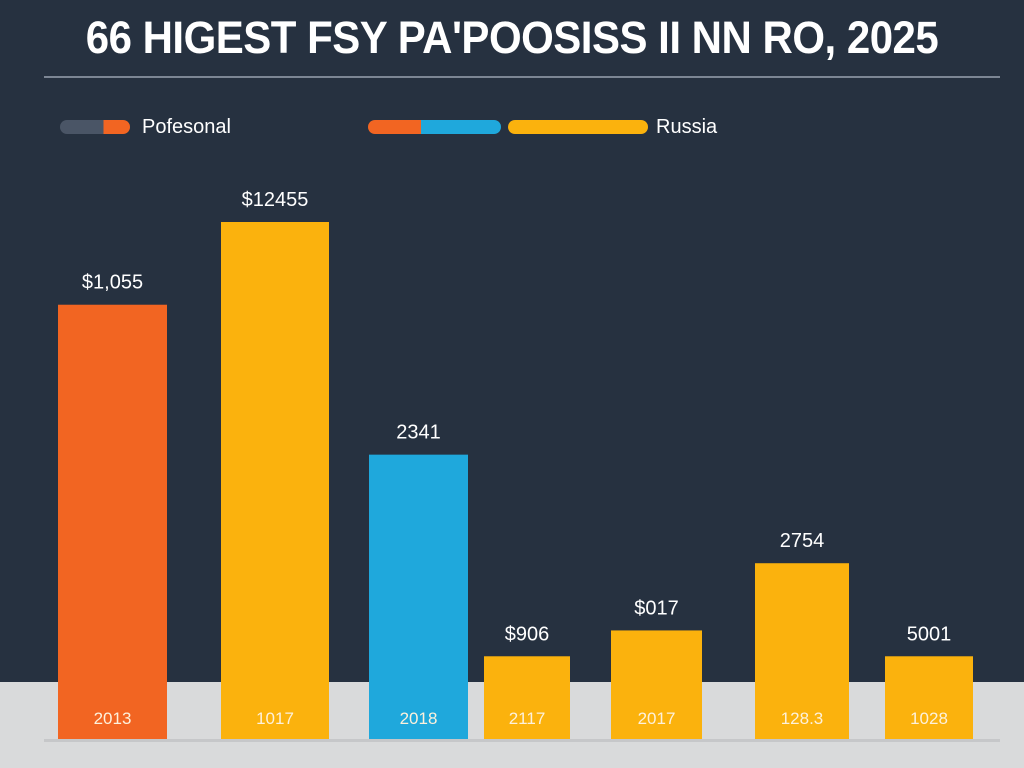  I want to click on x-axis-line, so click(522, 740).